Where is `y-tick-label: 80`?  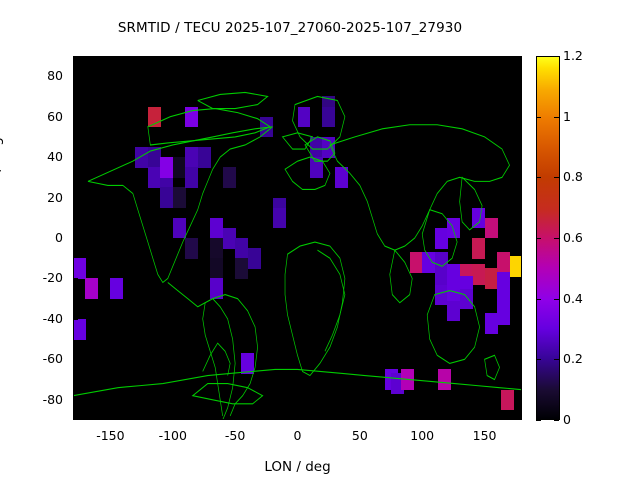 y-tick-label: 80 is located at coordinates (55, 76).